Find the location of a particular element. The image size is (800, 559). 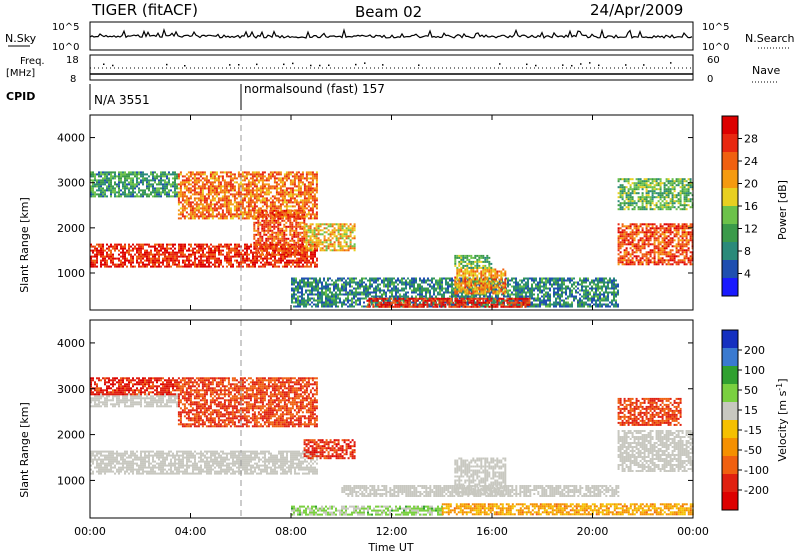

beam-title: Beam 02 is located at coordinates (388, 12).